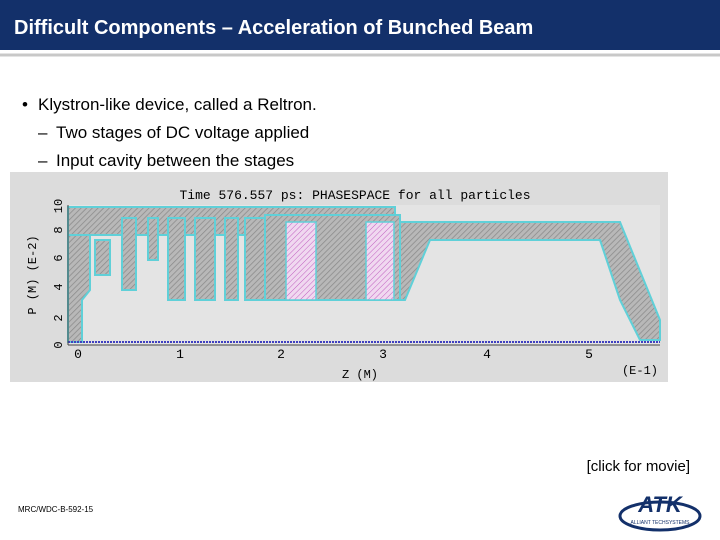 The height and width of the screenshot is (540, 720). I want to click on x-tick-label: 0, so click(78, 354).